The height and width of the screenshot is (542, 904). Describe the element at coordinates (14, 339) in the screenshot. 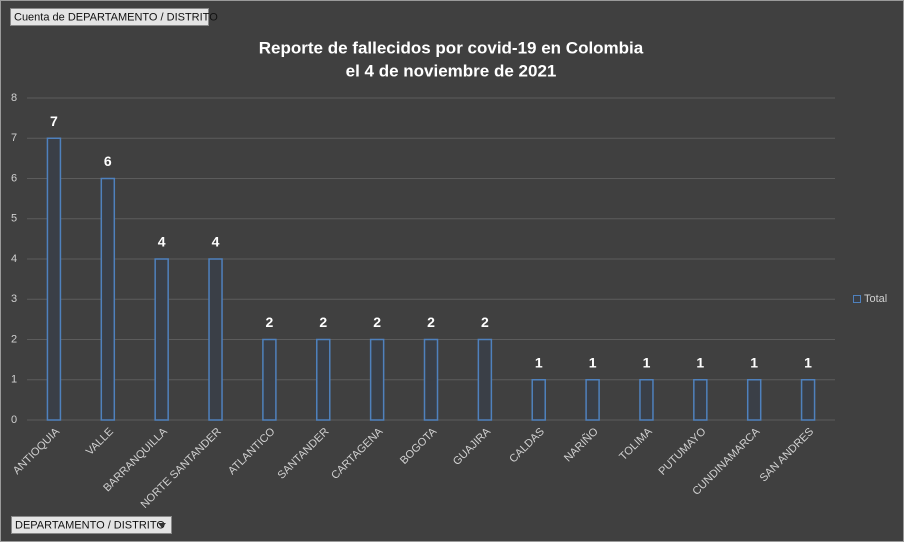

I see `y-tick-label: 2` at that location.